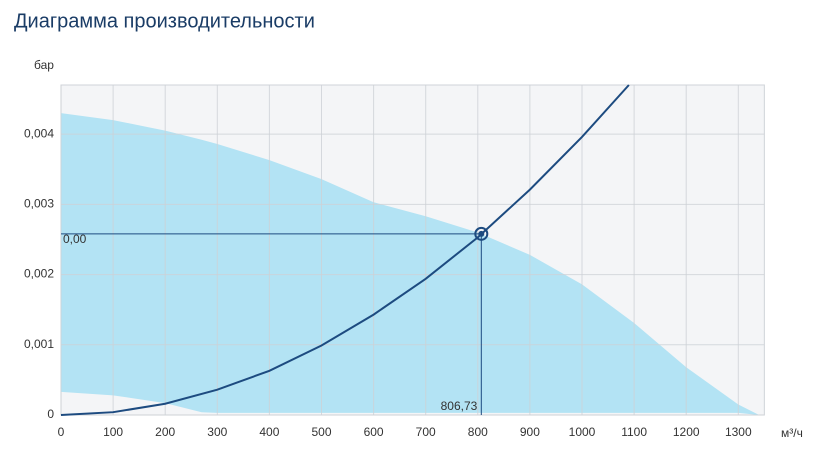 Image resolution: width=840 pixels, height=469 pixels. Describe the element at coordinates (39, 204) in the screenshot. I see `y-tick-label: 0,003` at that location.